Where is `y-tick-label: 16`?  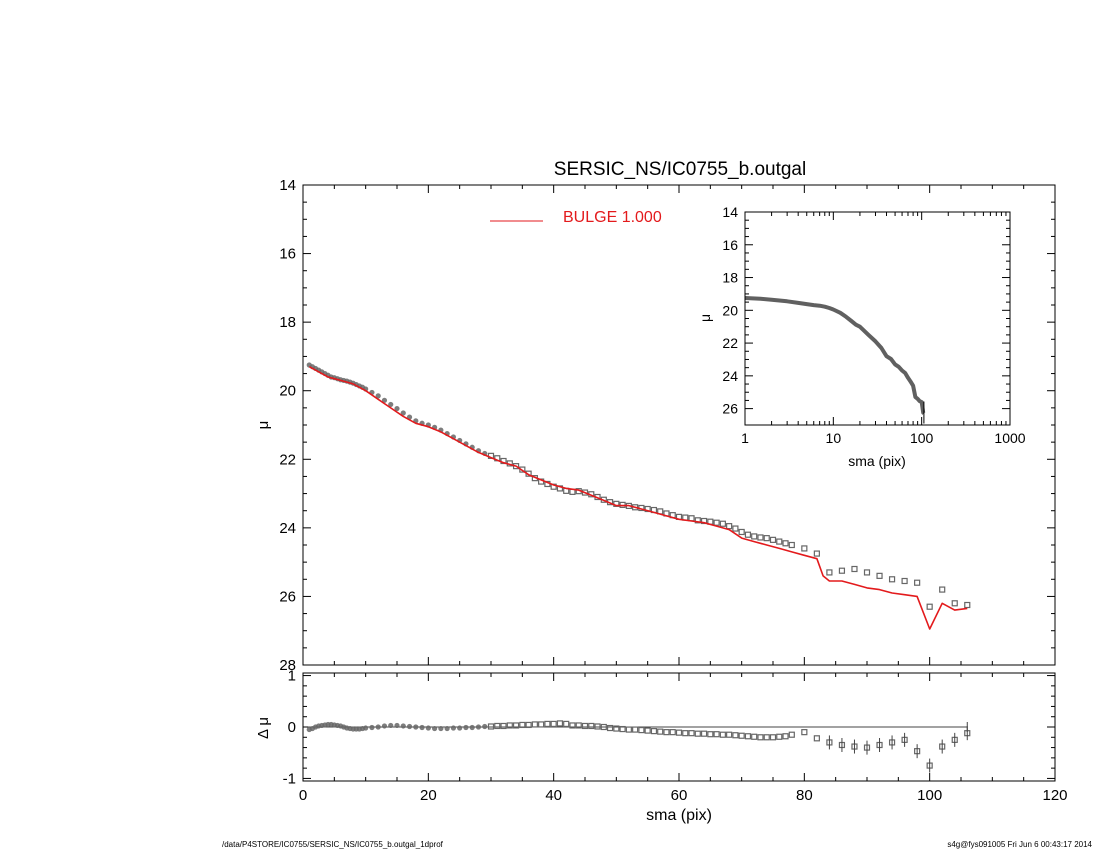
y-tick-label: 16 is located at coordinates (287, 254).